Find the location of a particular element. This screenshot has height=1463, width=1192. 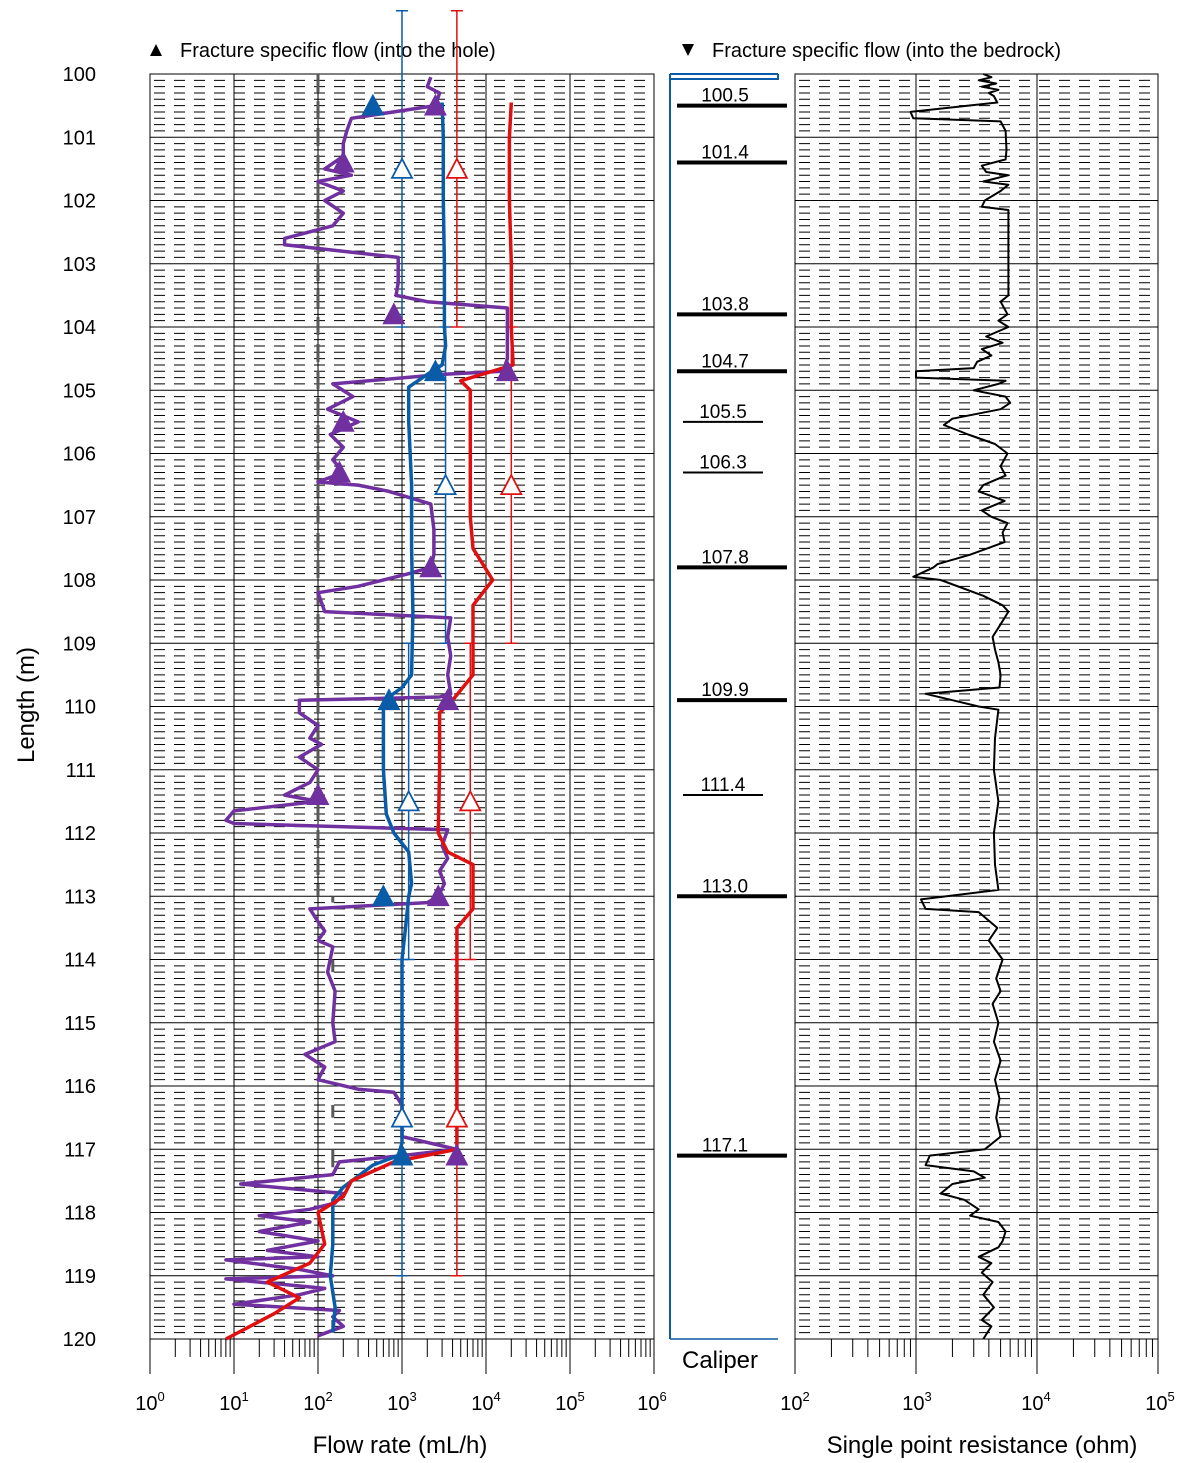

caliper-panel-frame is located at coordinates (727, 706).